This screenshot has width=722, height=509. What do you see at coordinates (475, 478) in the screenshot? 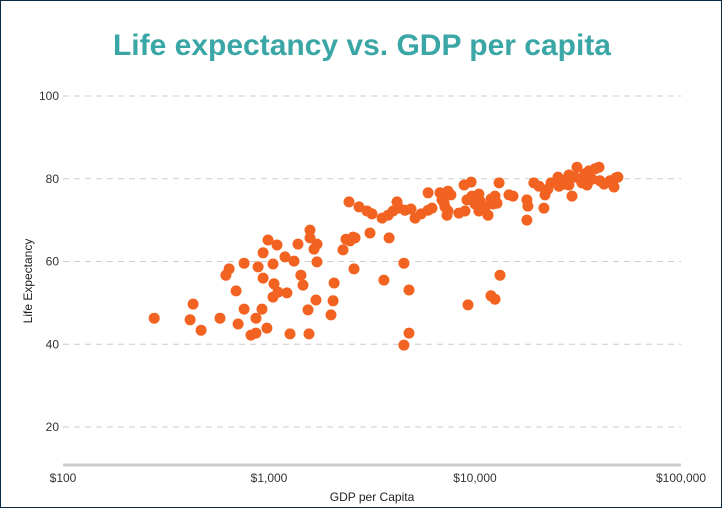
I see `x-tick-label: $10,000` at bounding box center [475, 478].